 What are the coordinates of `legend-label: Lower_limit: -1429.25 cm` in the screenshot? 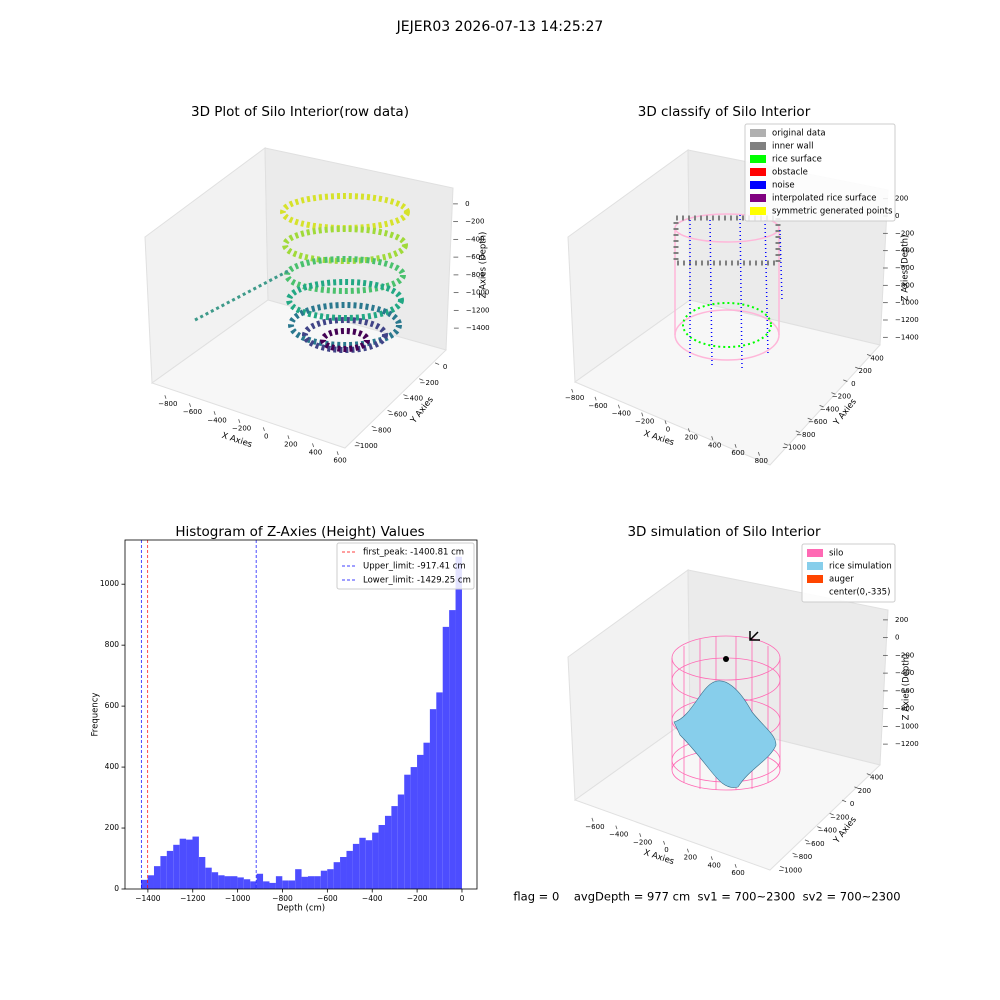 It's located at (417, 581).